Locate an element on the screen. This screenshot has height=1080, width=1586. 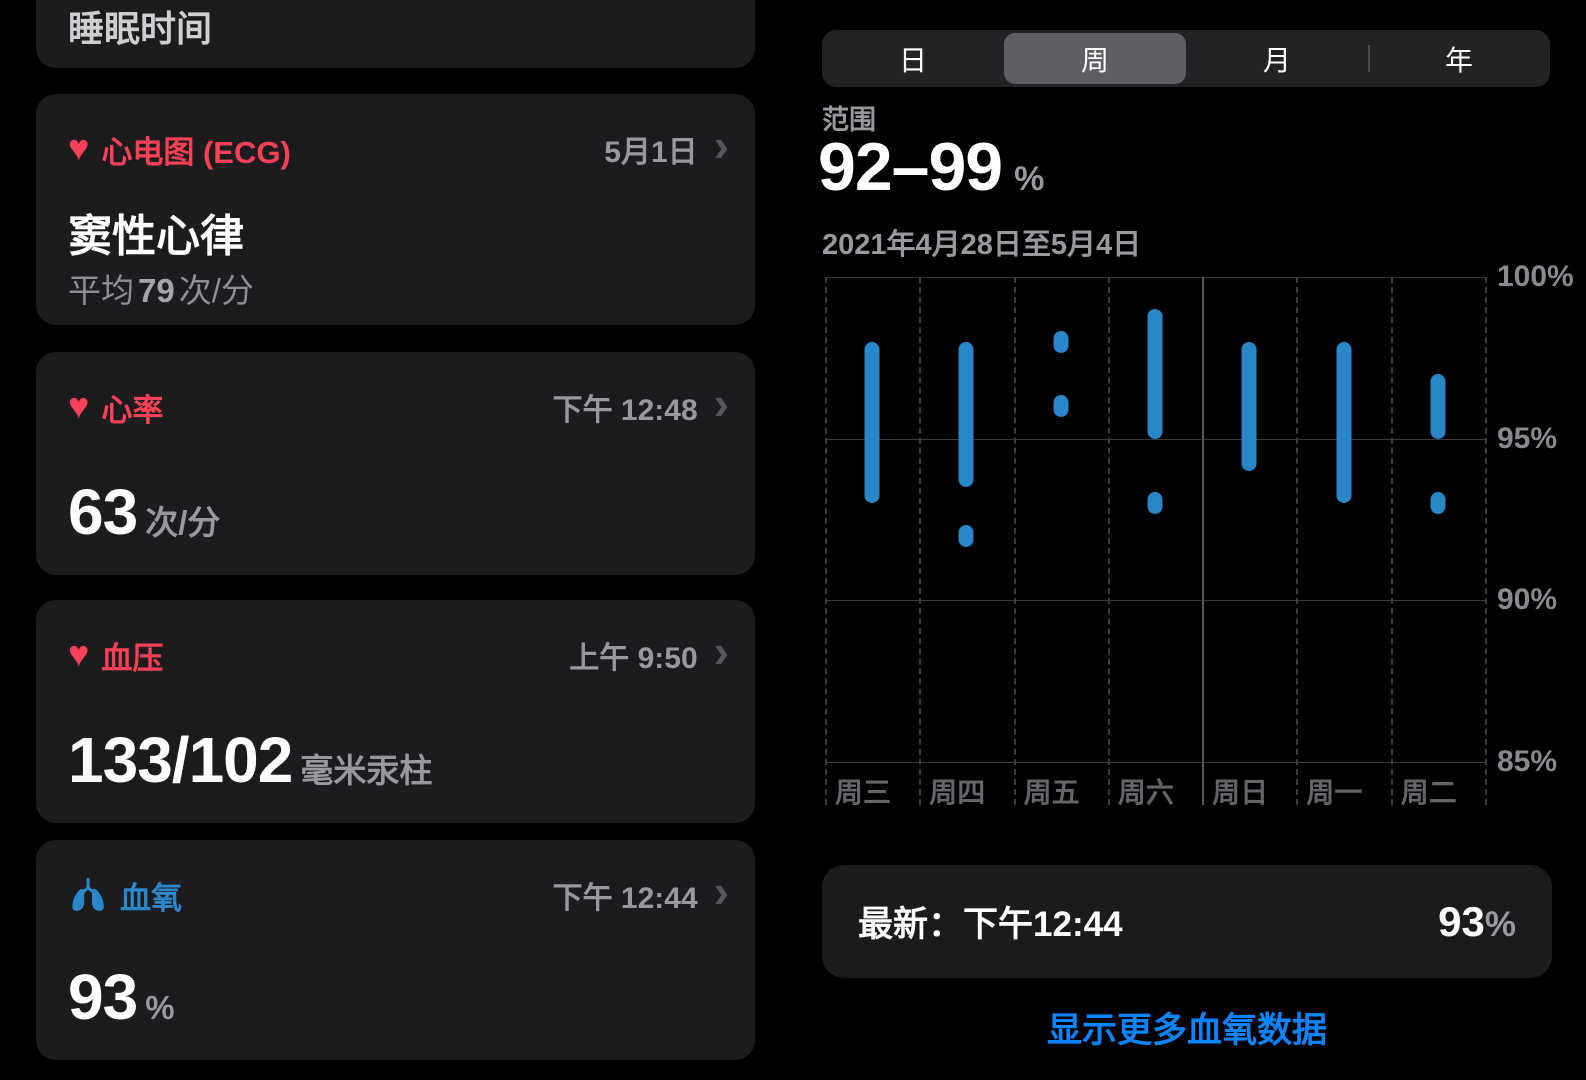
heart-rate-card: ♥ 心率 下午 12:48 › 63 次/分 is located at coordinates (395, 463).